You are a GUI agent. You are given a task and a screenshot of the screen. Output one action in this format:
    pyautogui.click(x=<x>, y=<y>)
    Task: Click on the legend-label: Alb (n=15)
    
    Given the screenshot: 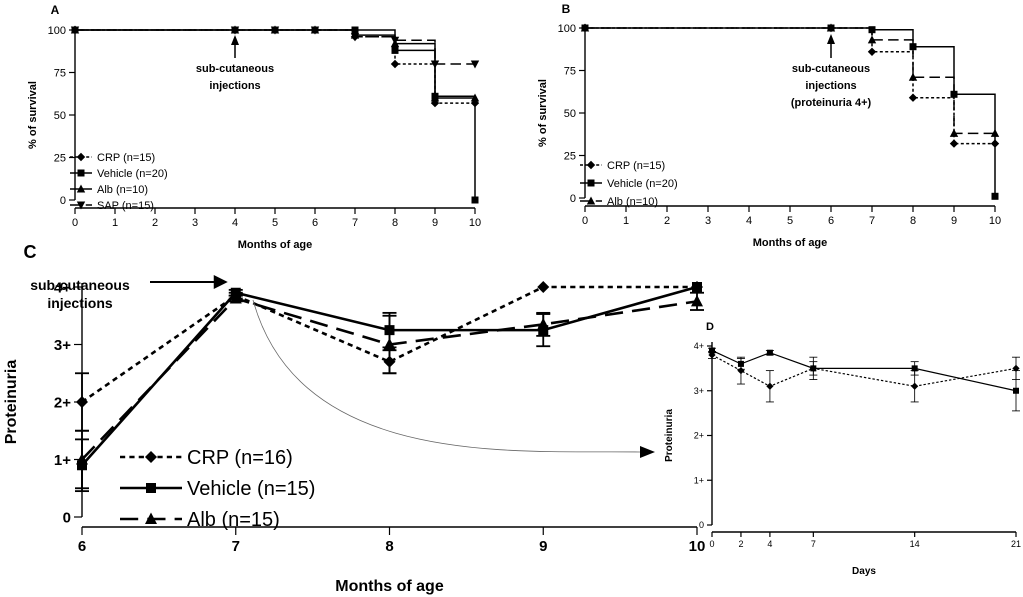 What is the action you would take?
    pyautogui.click(x=233, y=520)
    